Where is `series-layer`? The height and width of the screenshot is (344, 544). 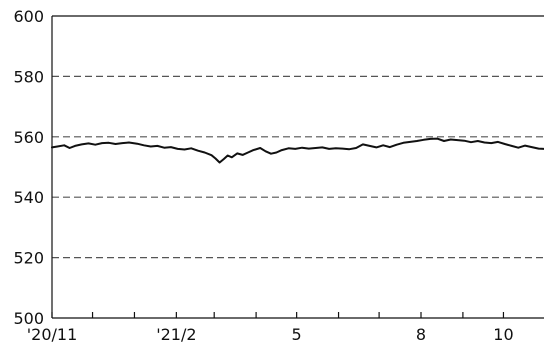
series-layer is located at coordinates (297, 150).